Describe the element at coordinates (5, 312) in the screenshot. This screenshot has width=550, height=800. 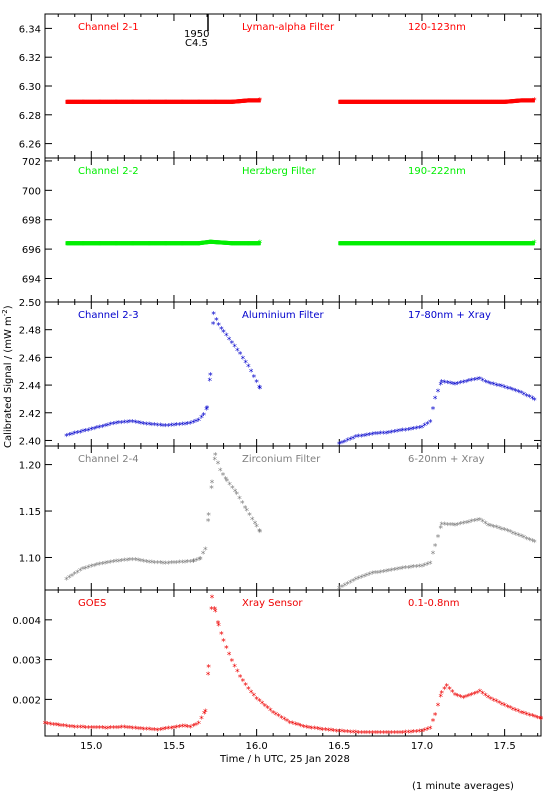
I see `y-axis-label-sup: -2` at that location.